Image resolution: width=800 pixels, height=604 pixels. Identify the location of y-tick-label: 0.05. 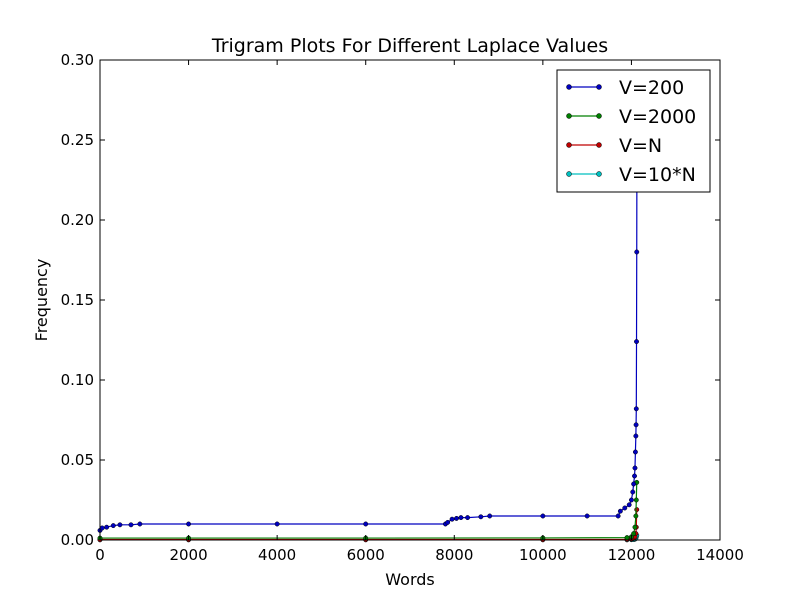
(77, 460).